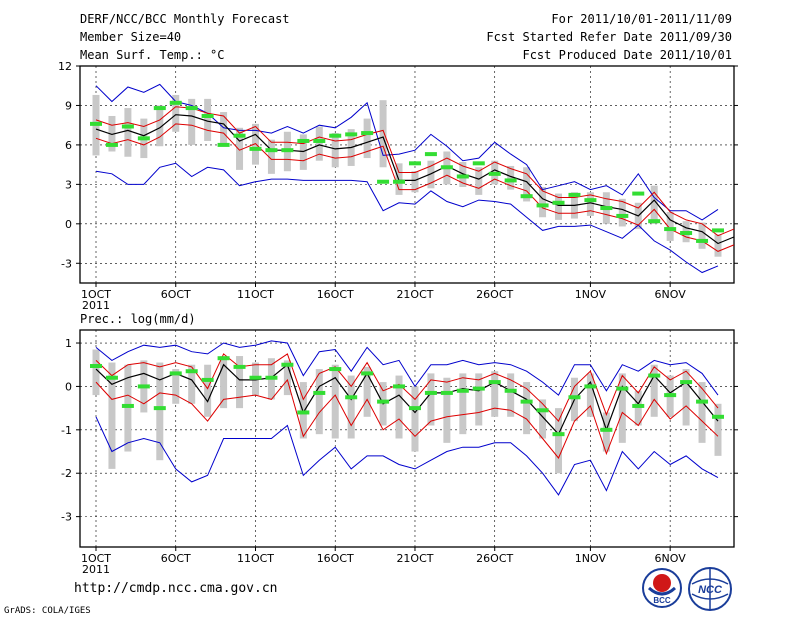 This screenshot has width=800, height=618. Describe the element at coordinates (335, 558) in the screenshot. I see `x-tick-label: 16OCT` at that location.